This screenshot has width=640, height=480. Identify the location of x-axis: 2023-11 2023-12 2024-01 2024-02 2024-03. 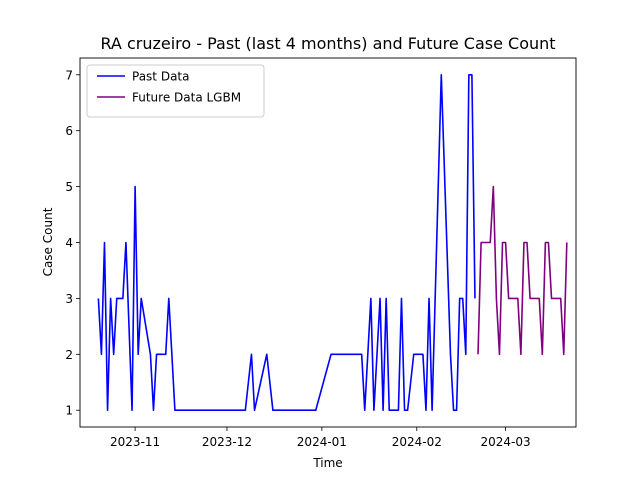
(320, 438).